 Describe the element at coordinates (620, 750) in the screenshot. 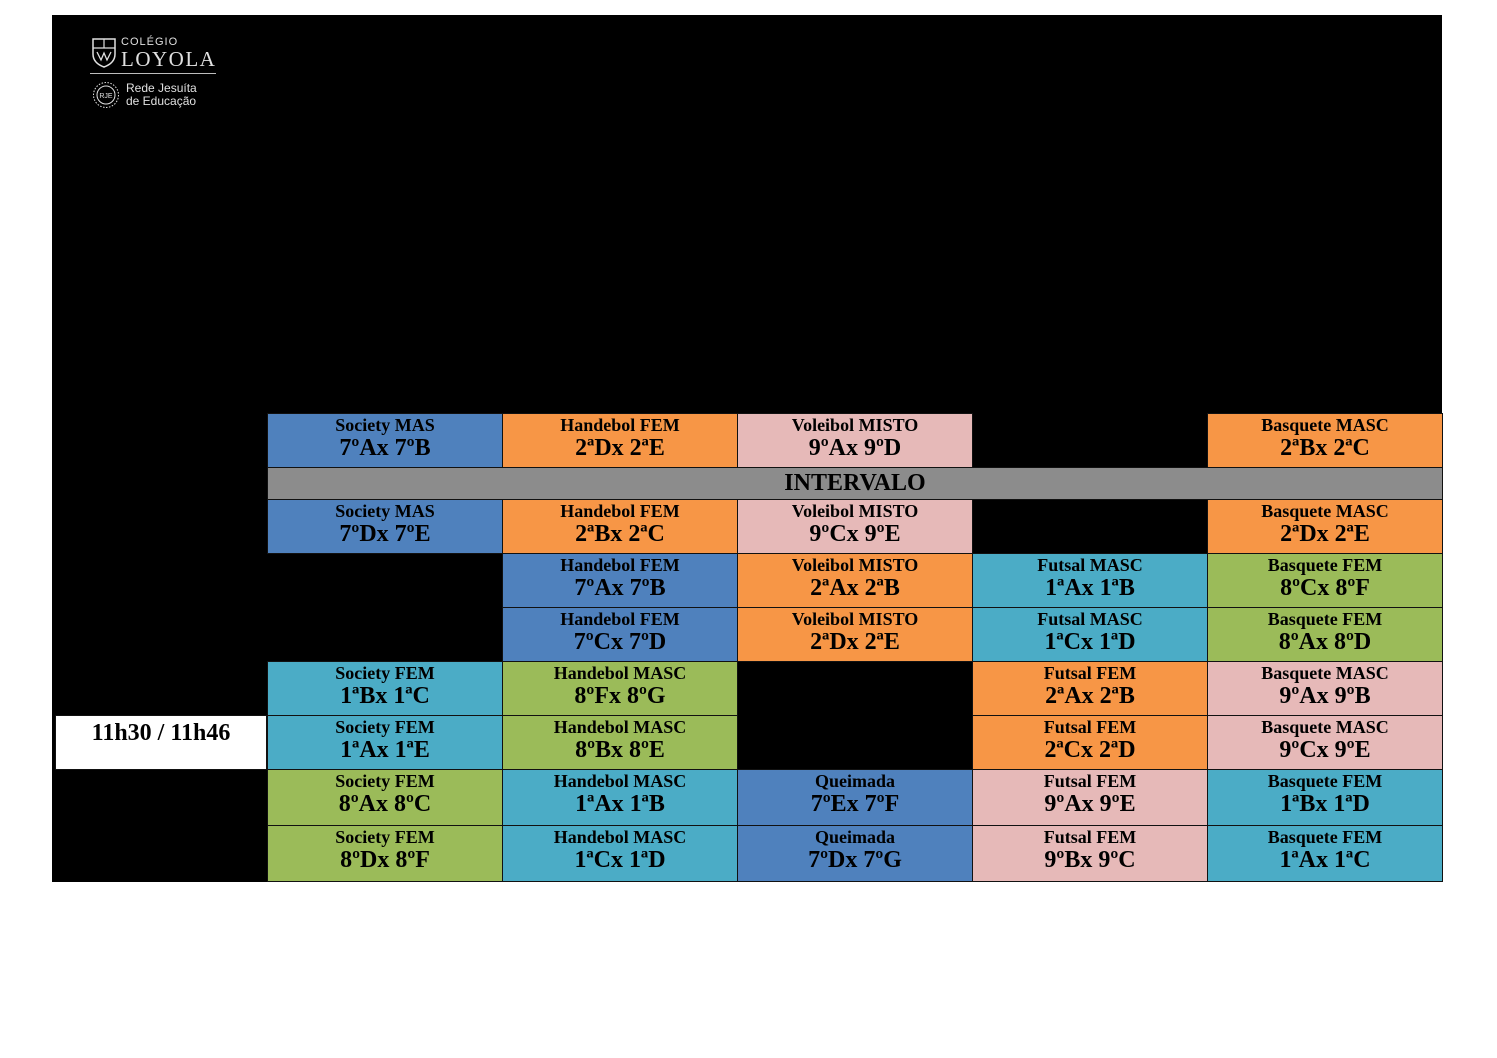

I see `teams-label: 8ºBx 8ºE` at that location.